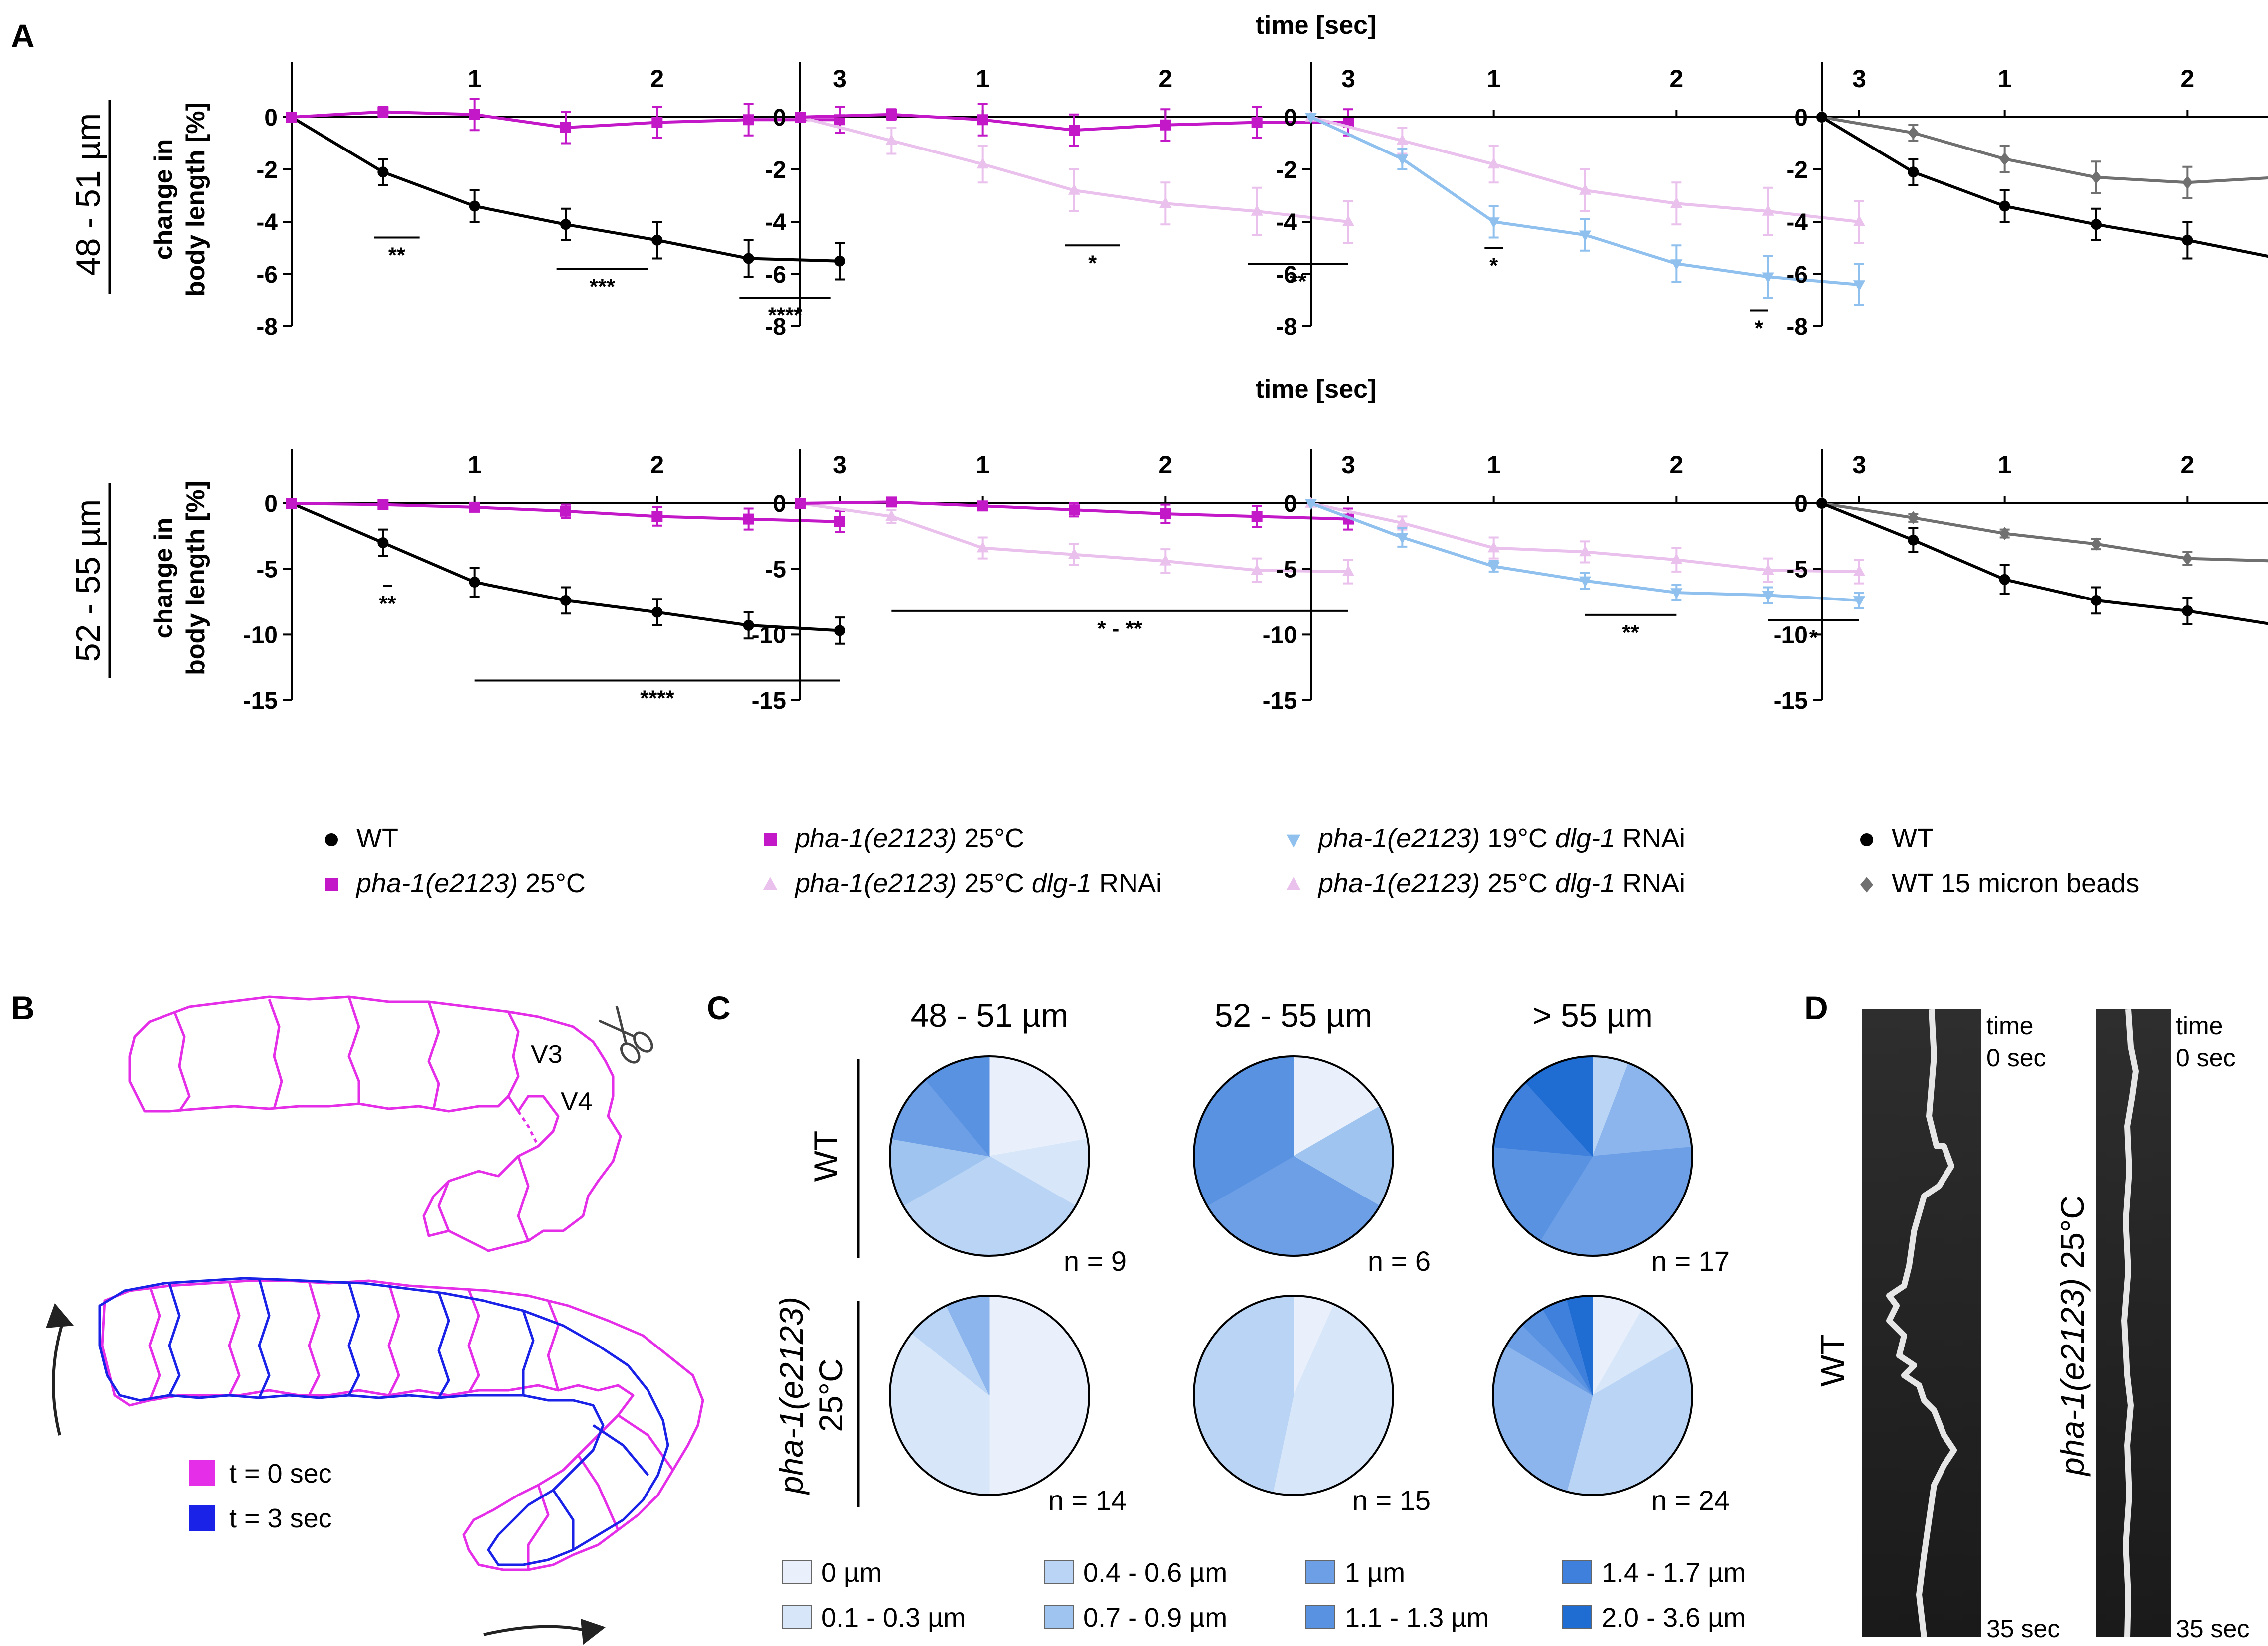 The width and height of the screenshot is (2268, 1646). Describe the element at coordinates (387, 604) in the screenshot. I see `significance-label: **` at that location.